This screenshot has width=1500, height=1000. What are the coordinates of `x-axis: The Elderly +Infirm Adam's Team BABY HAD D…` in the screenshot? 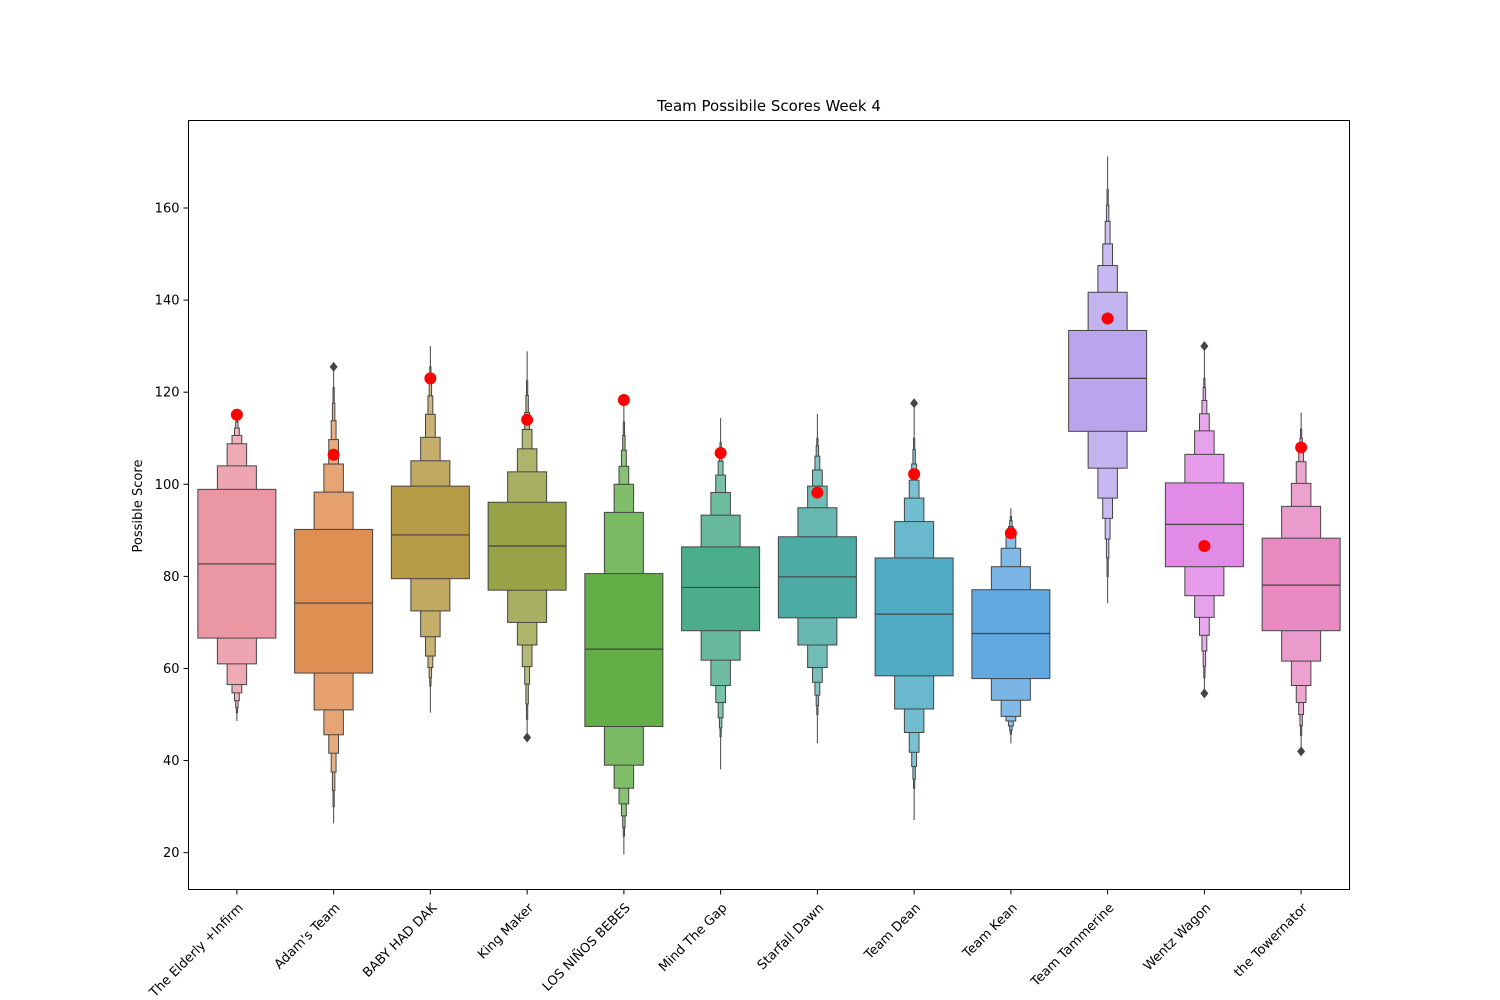 It's located at (728, 944).